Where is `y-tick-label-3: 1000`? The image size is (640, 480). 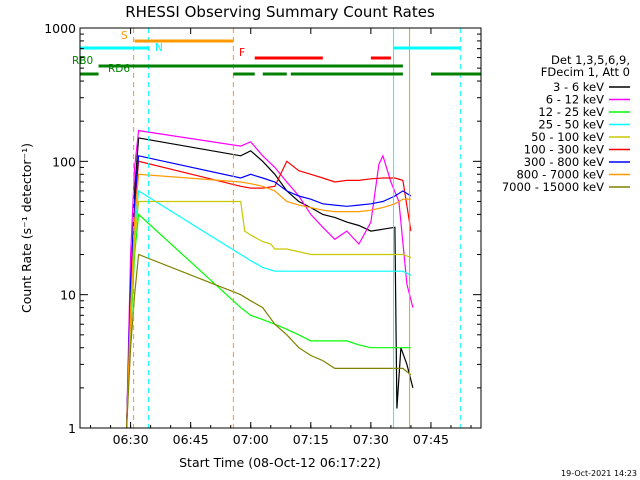 y-tick-label-3: 1000 is located at coordinates (60, 28).